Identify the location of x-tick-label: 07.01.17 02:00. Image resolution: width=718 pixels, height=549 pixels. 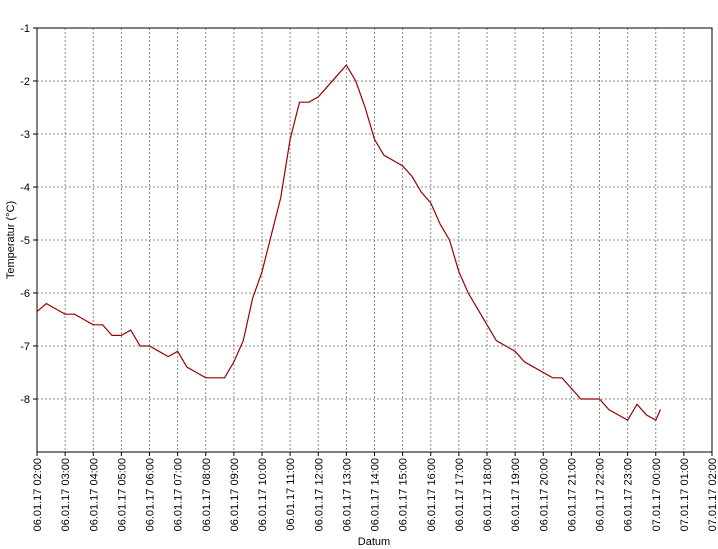
(712, 494).